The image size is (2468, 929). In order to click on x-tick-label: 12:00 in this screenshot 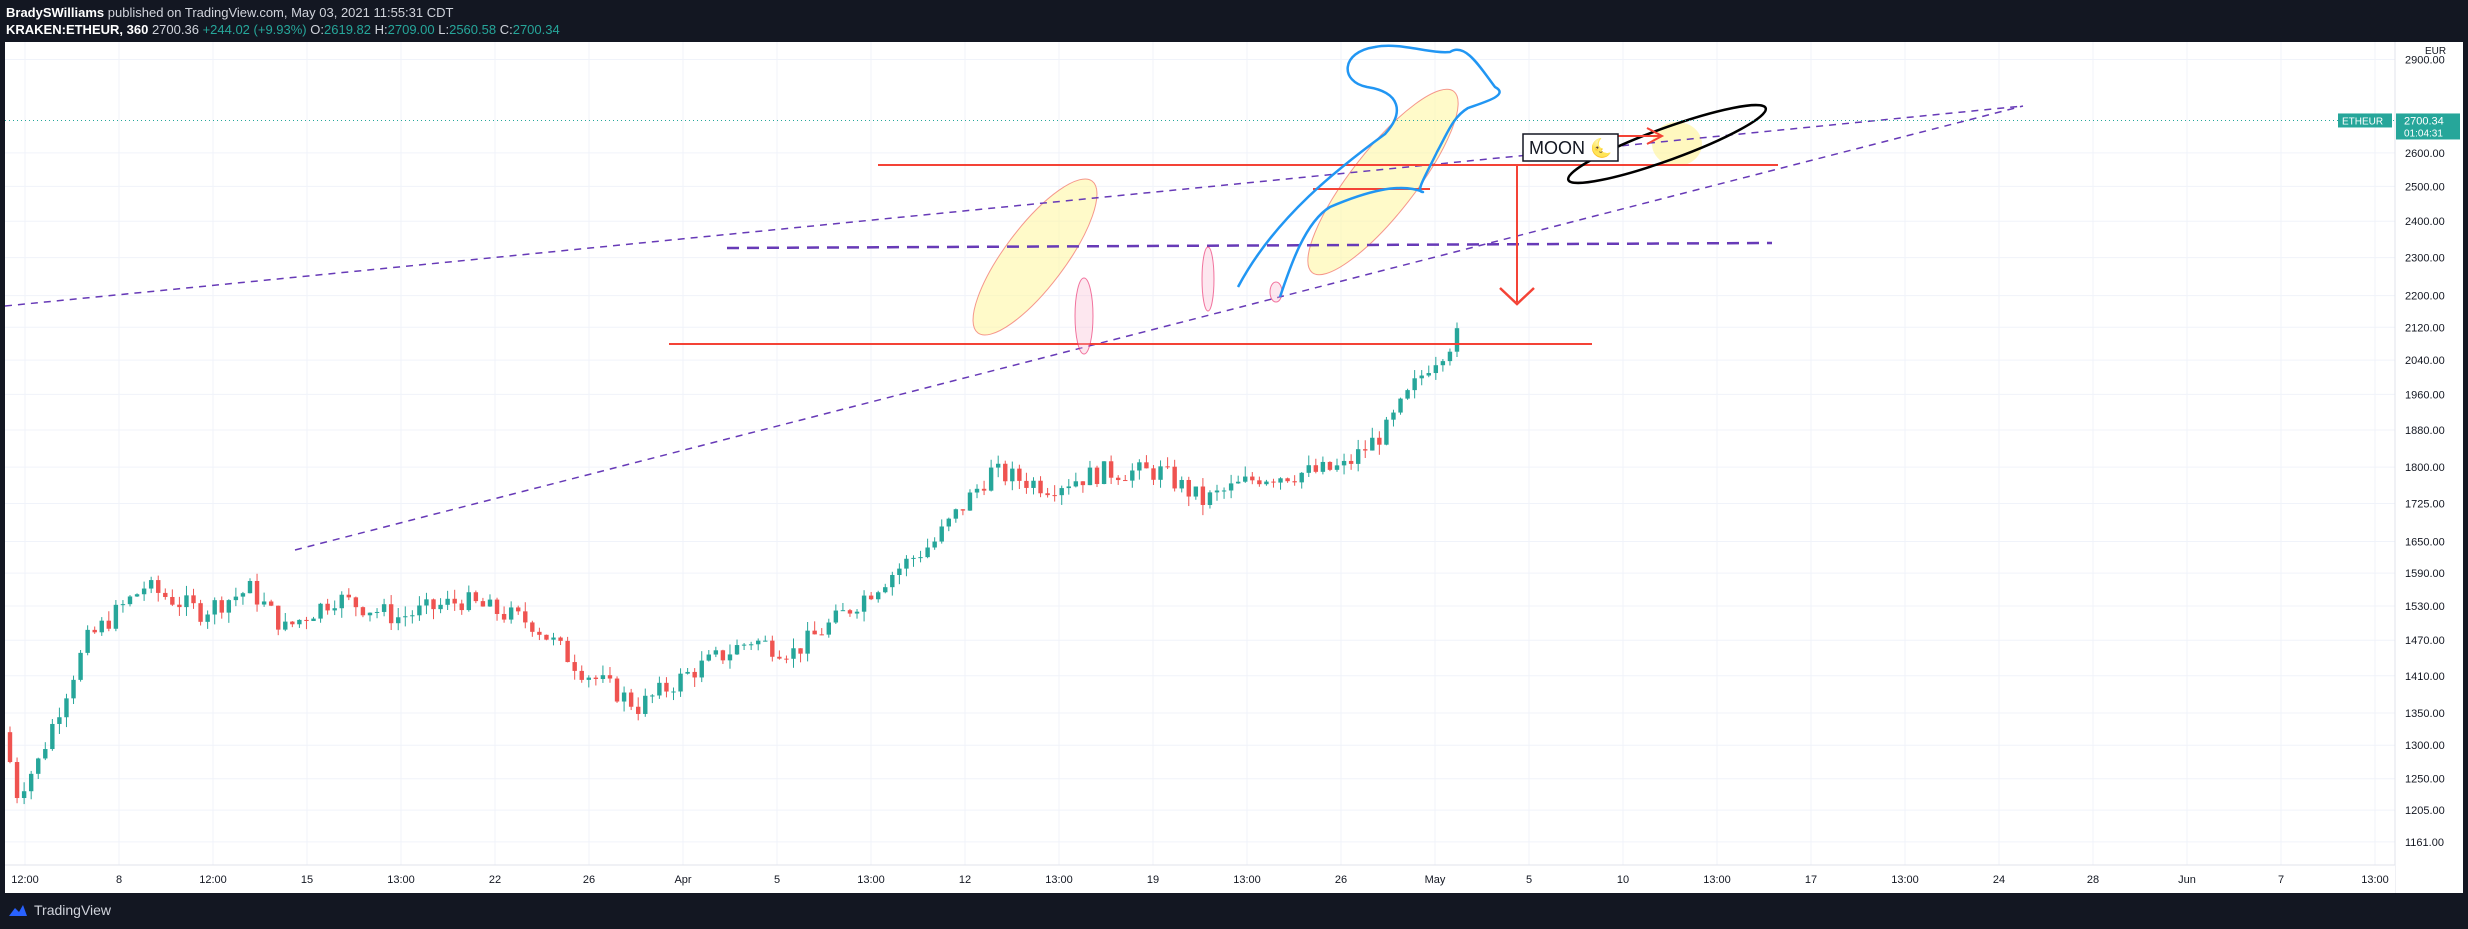, I will do `click(213, 880)`.